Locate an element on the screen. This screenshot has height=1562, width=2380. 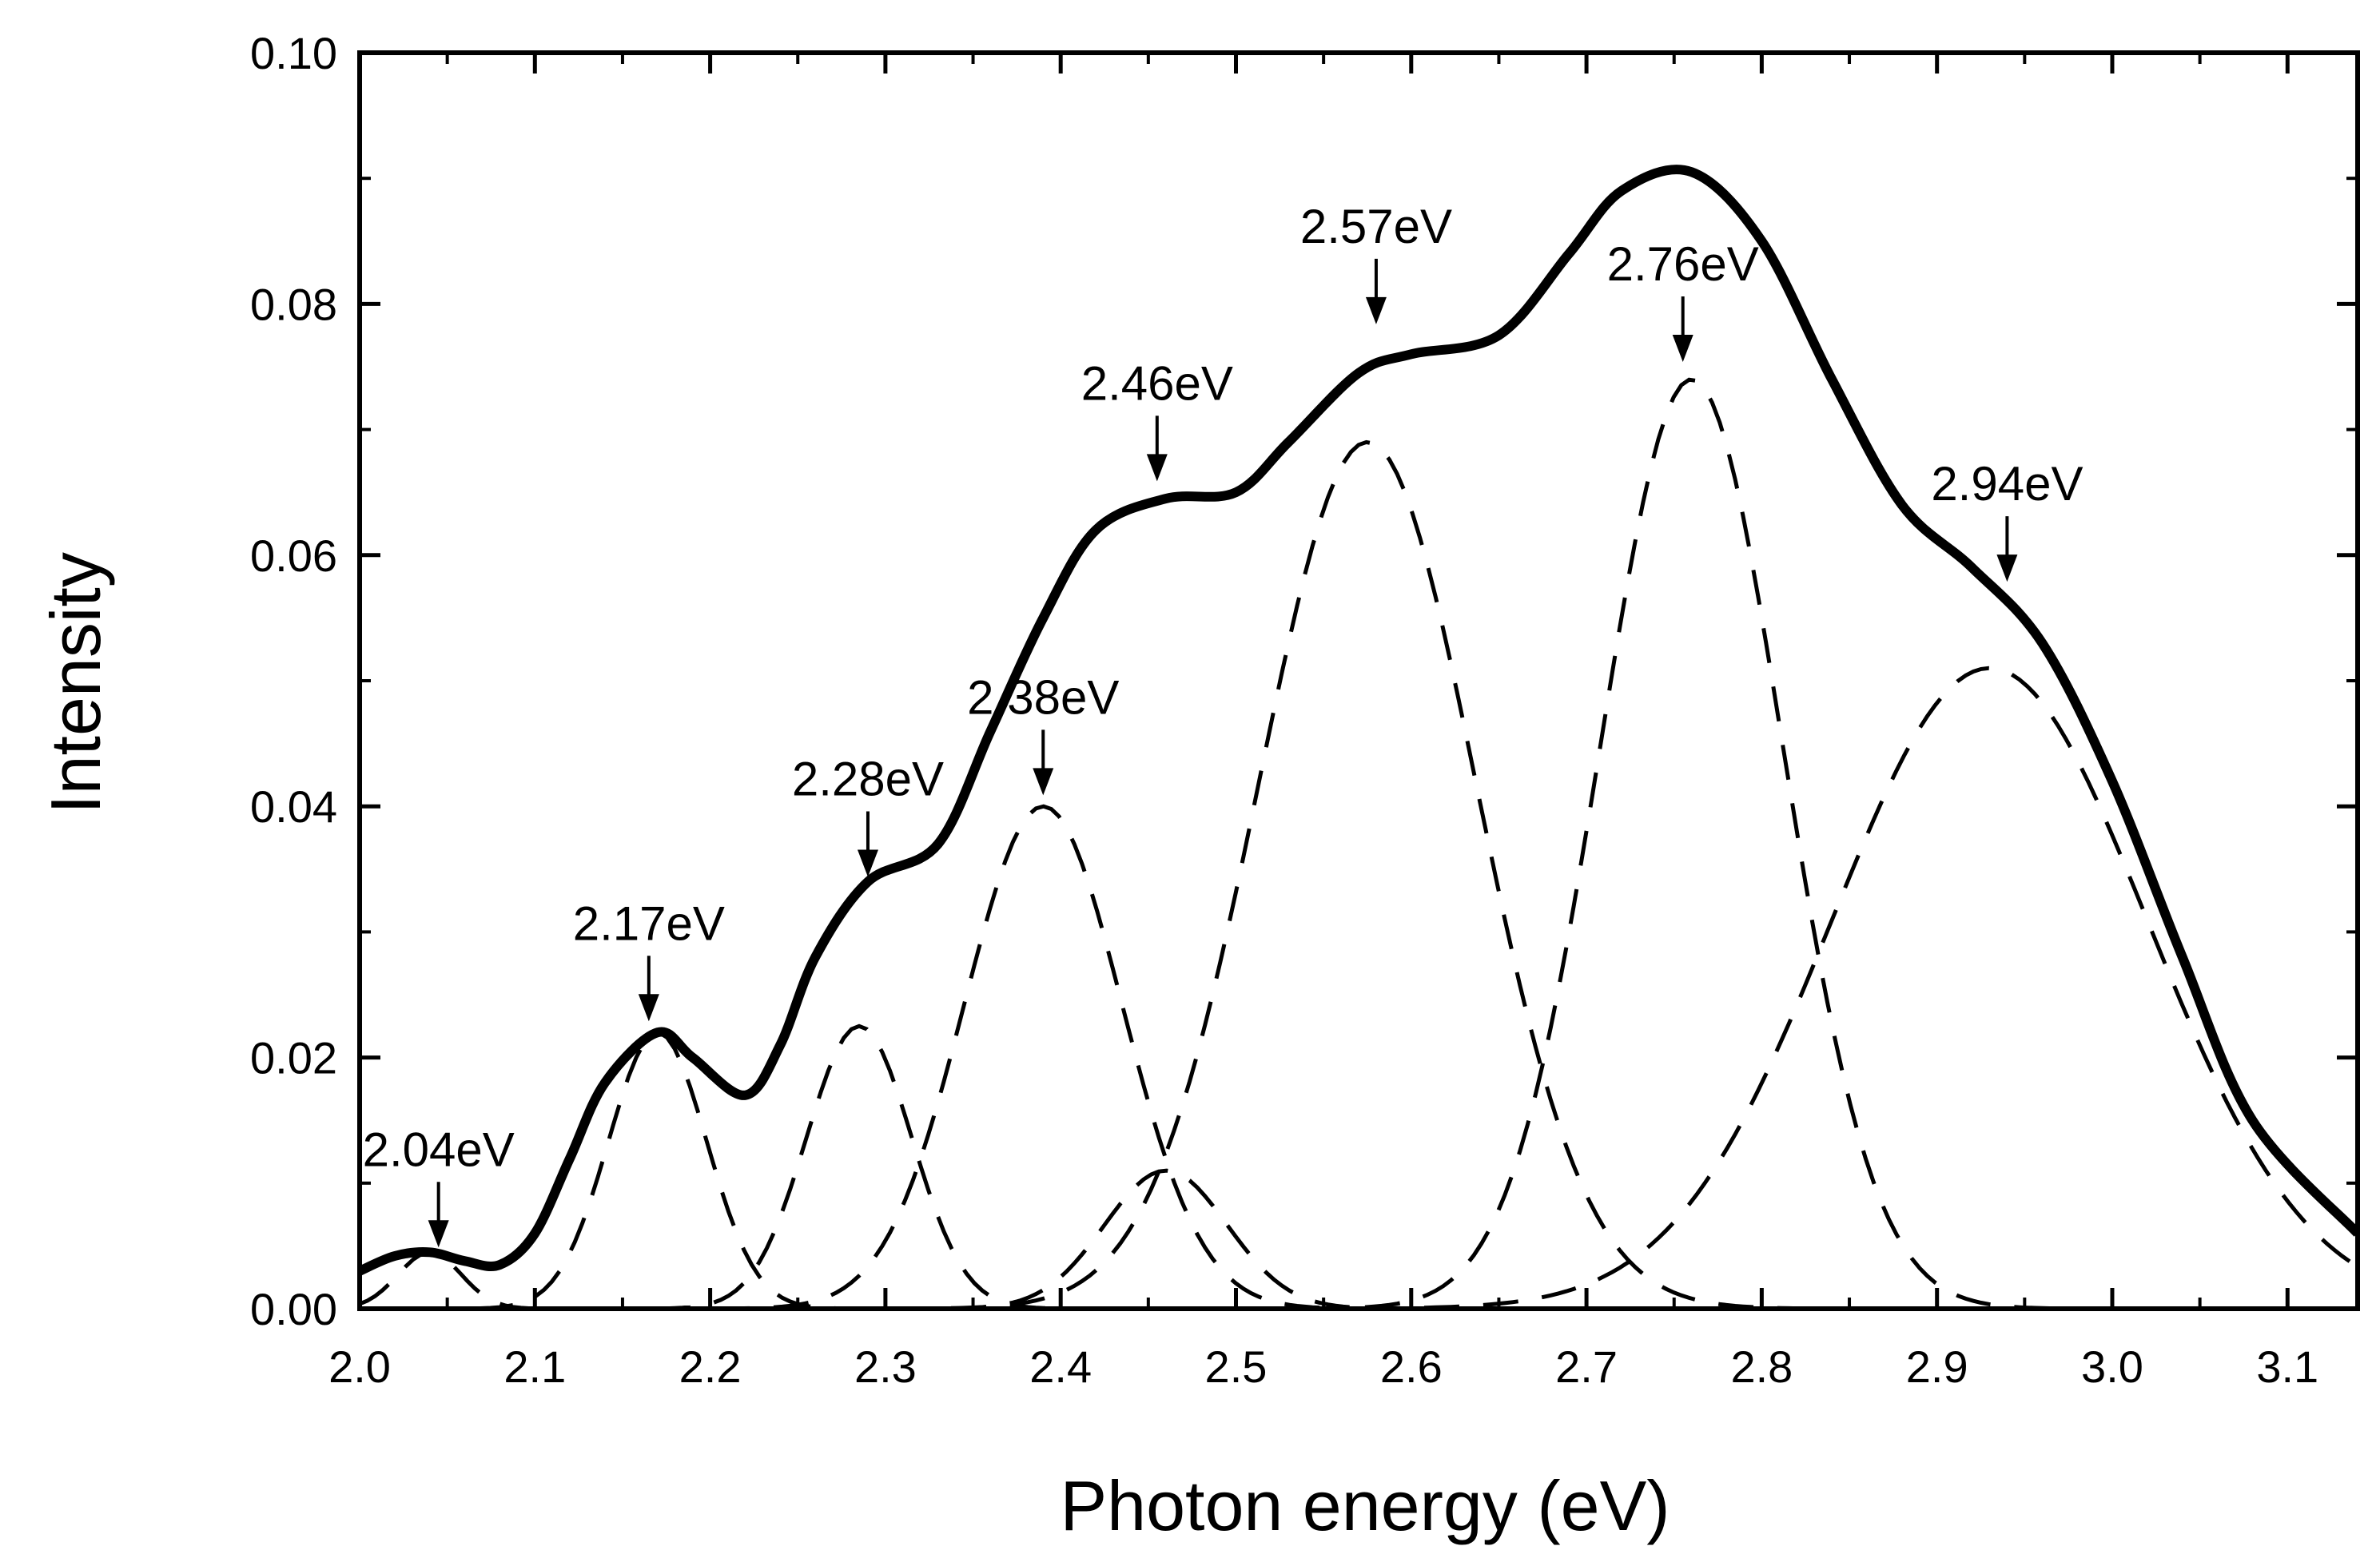
x-tick-label: 2.6 is located at coordinates (1411, 1366).